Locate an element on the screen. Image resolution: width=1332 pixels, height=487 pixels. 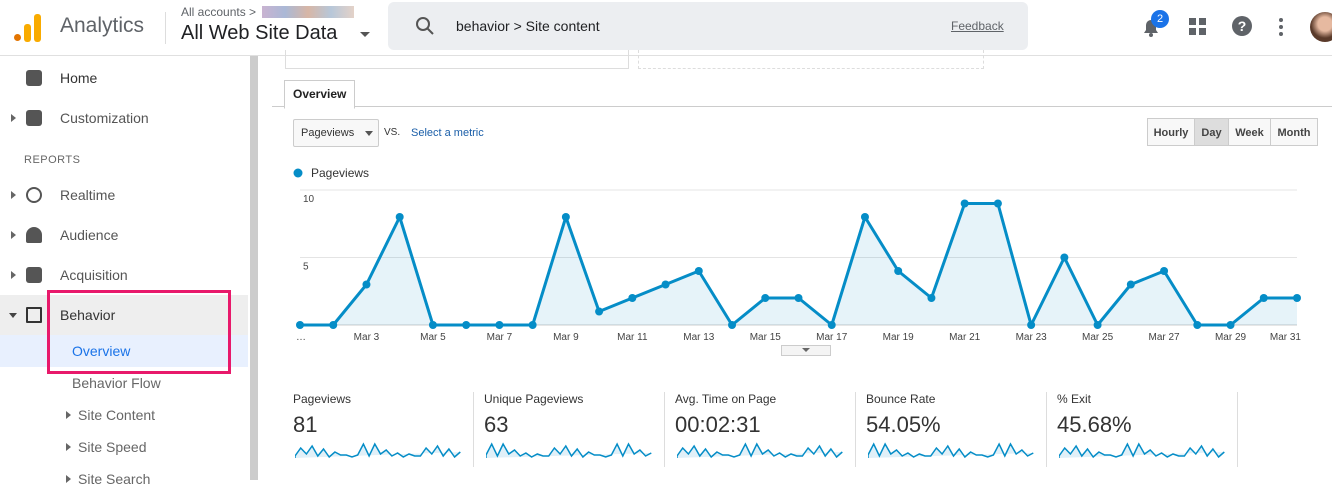
nav-site-content: Site Content is located at coordinates (117, 415).